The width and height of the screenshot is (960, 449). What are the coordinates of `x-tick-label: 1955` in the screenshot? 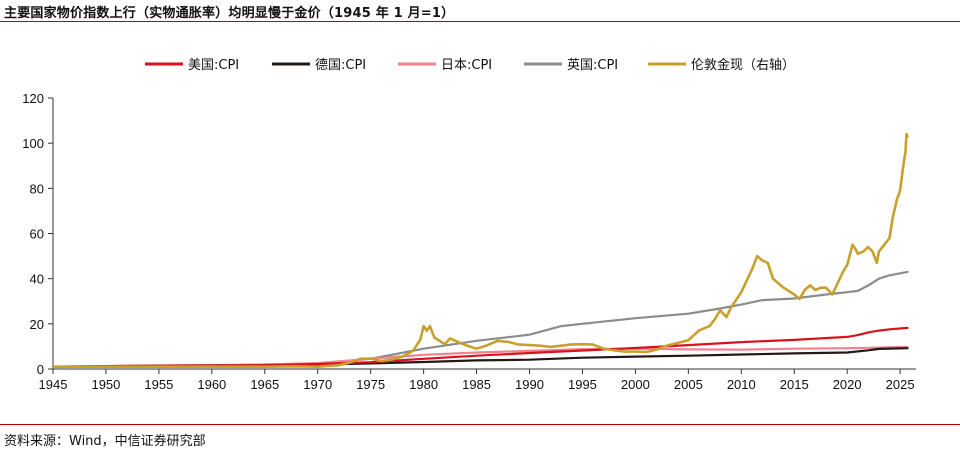 It's located at (158, 384).